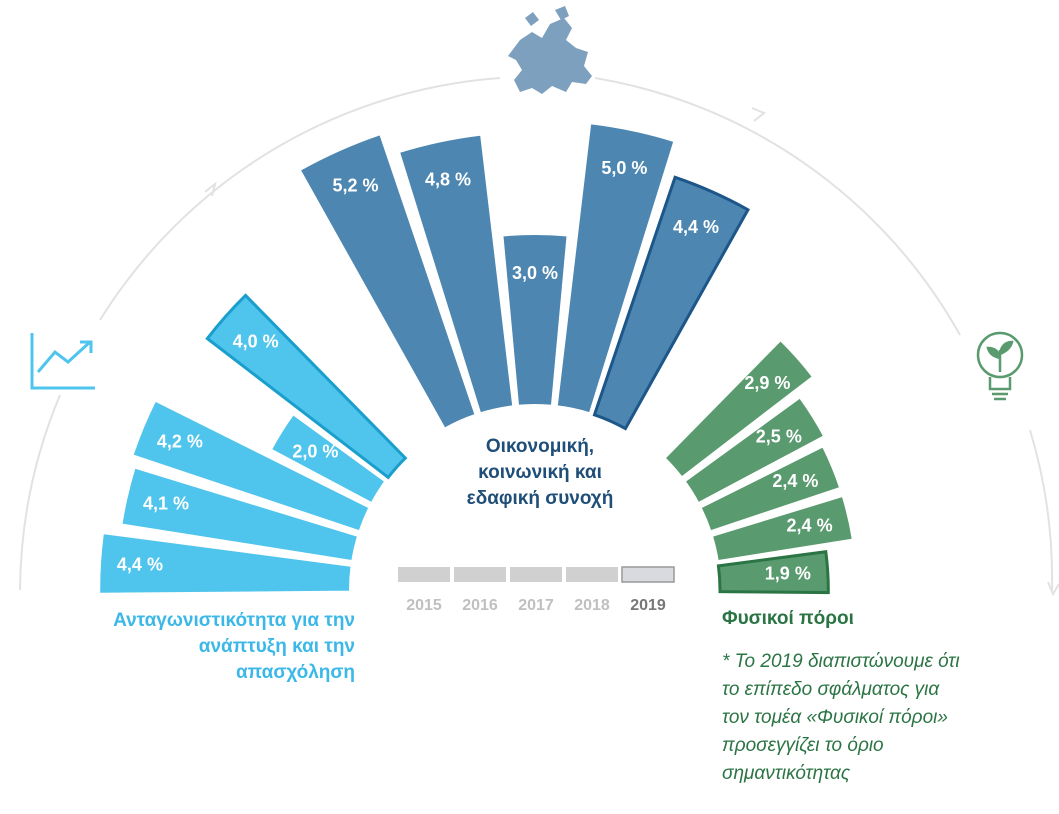  Describe the element at coordinates (180, 442) in the screenshot. I see `value-label: 4,2 %` at that location.